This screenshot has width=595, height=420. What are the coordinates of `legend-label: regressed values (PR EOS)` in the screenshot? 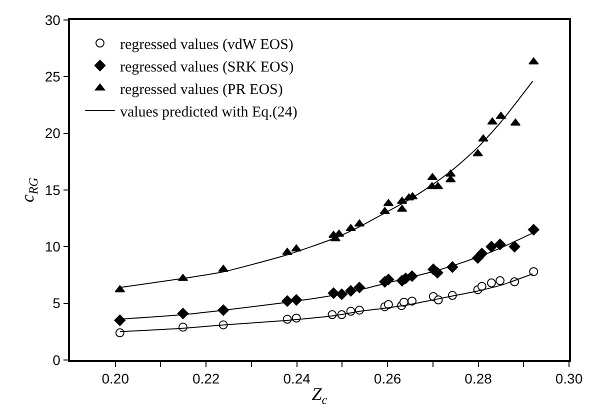 It's located at (201, 90).